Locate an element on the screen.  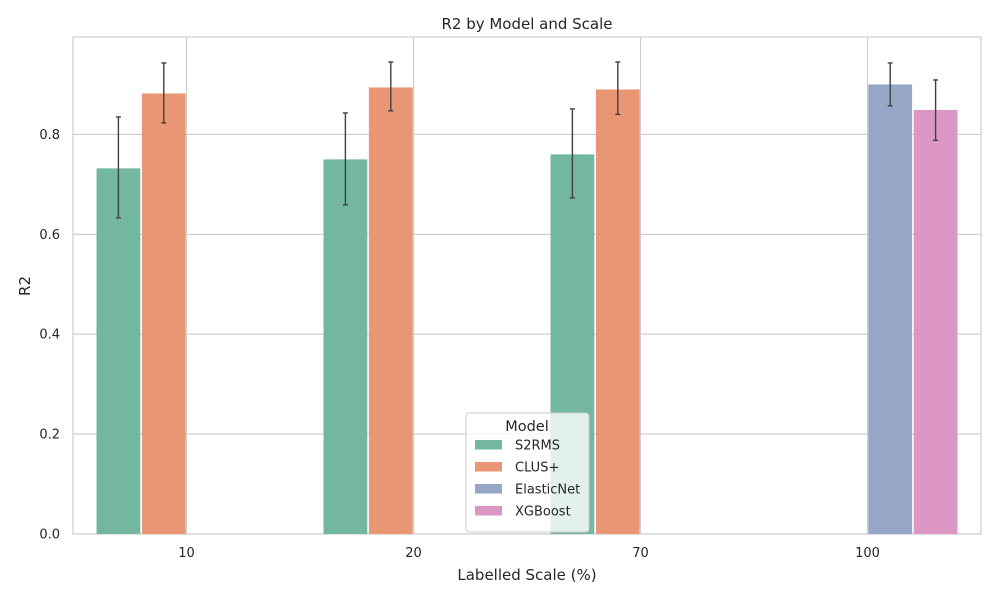
legend-label: XGBoost is located at coordinates (543, 512).